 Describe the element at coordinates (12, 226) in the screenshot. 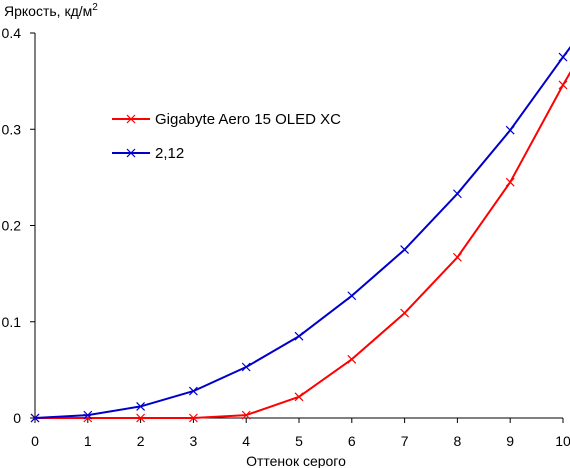

I see `y-tick-label: 0.2` at that location.